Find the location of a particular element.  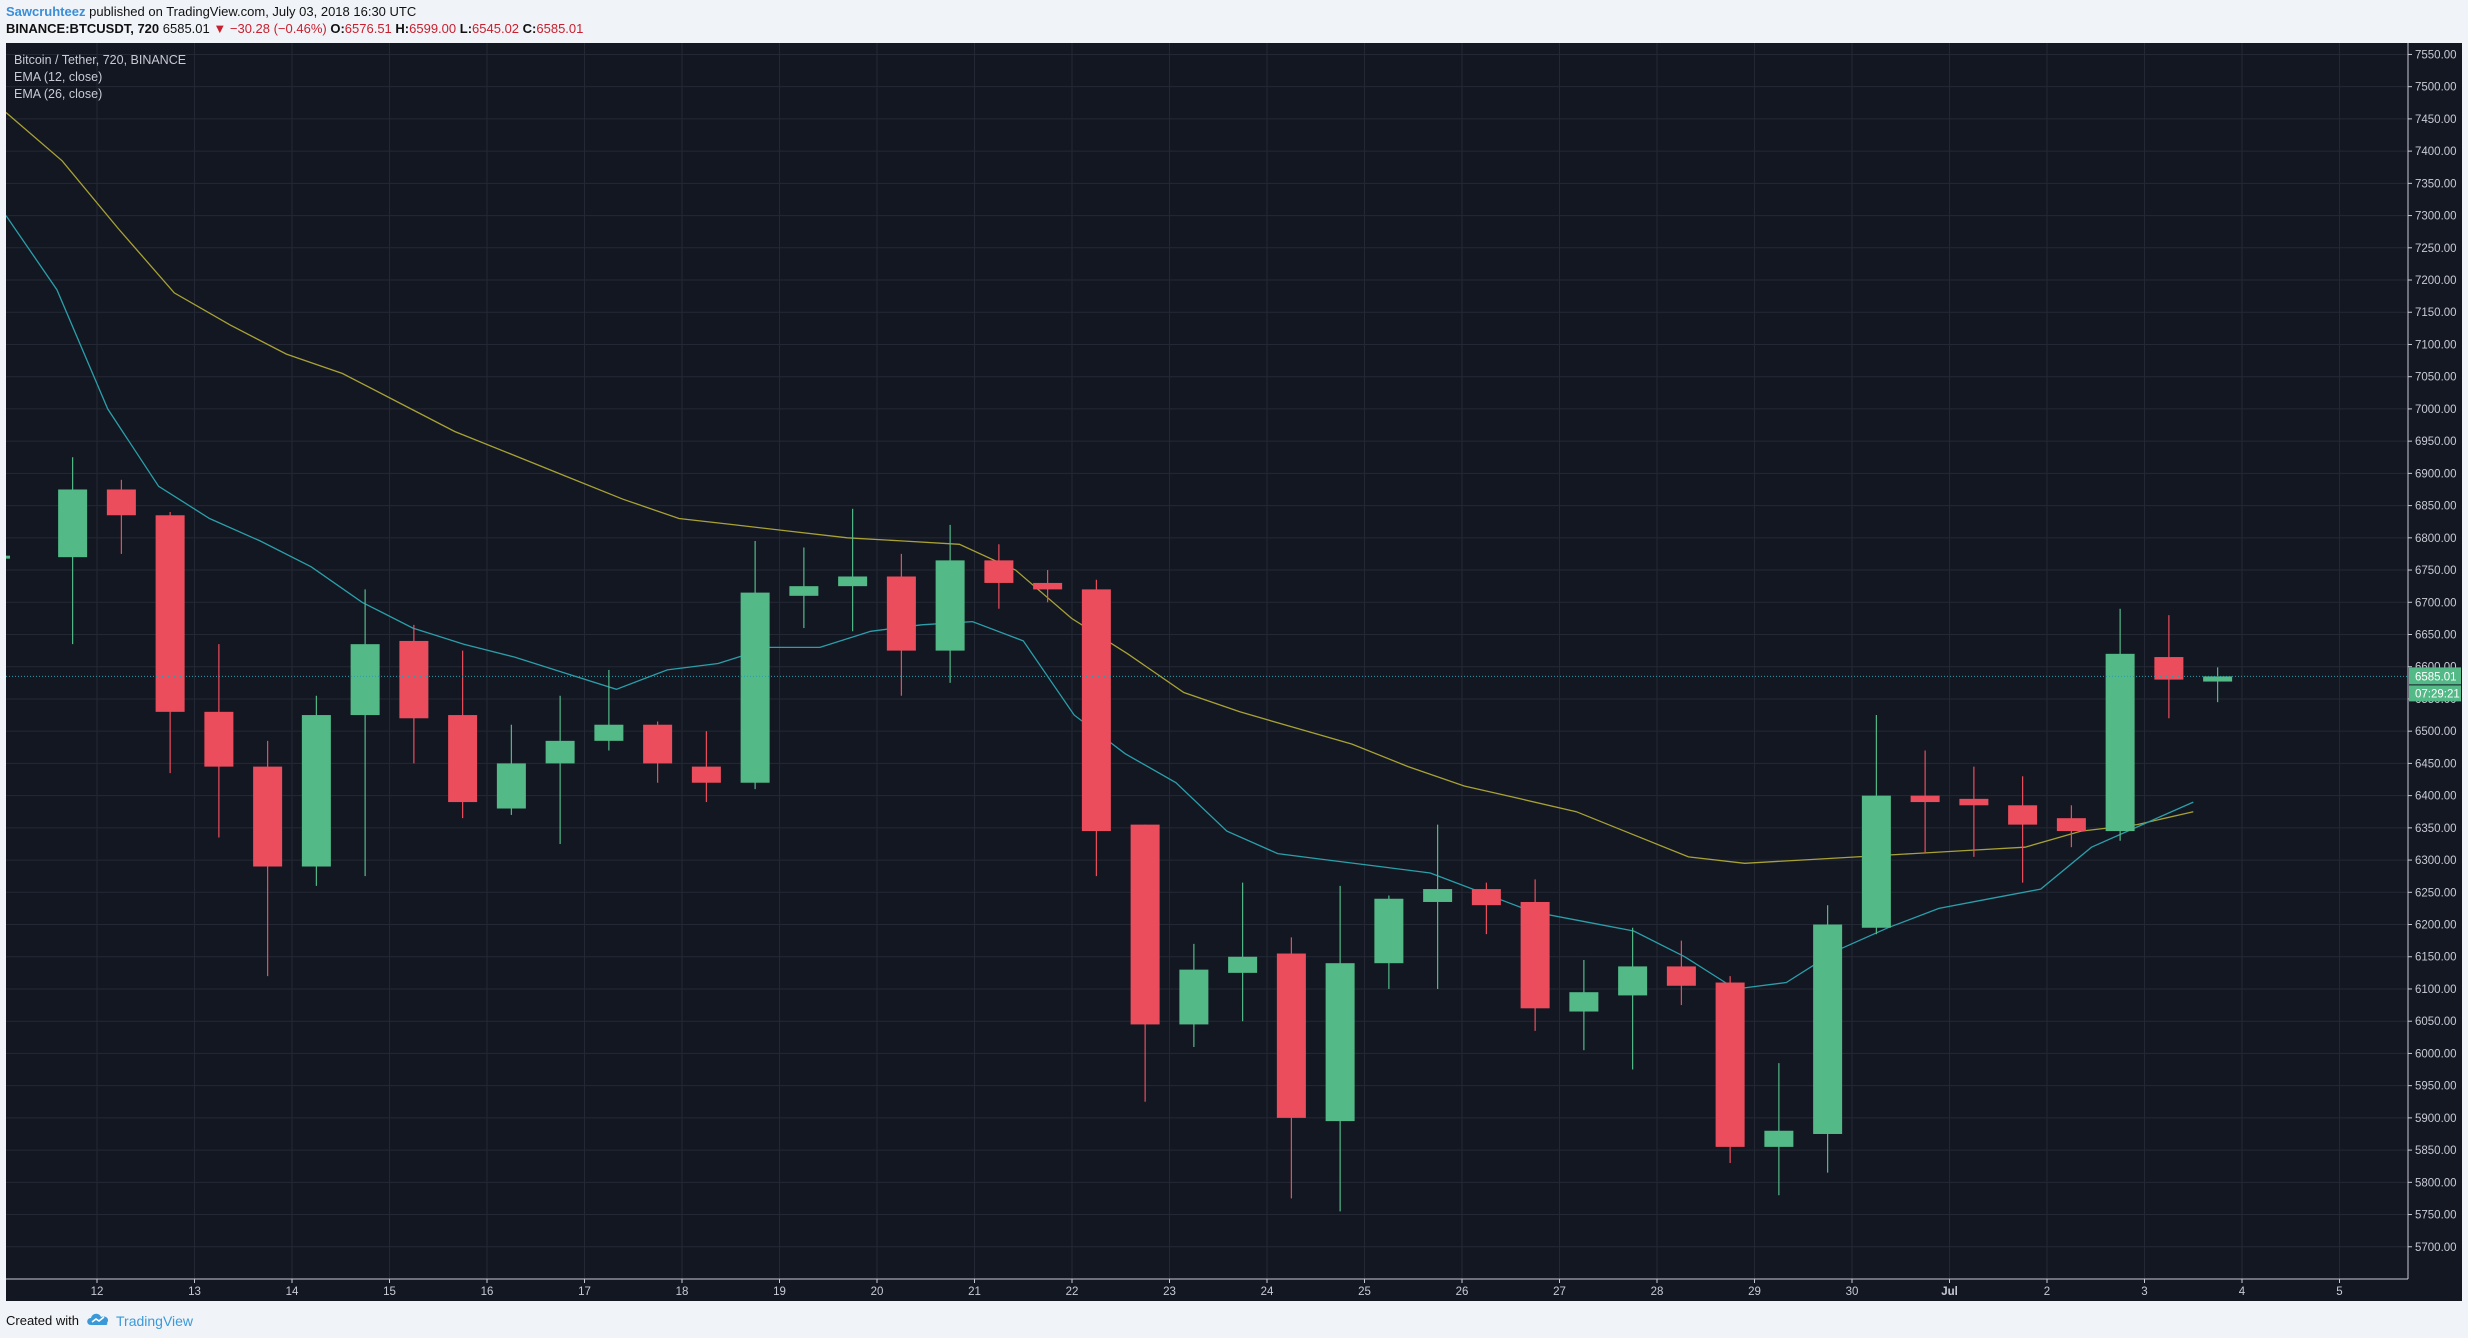

price-change: ▼ −30.28 (−0.46%) is located at coordinates (270, 28).